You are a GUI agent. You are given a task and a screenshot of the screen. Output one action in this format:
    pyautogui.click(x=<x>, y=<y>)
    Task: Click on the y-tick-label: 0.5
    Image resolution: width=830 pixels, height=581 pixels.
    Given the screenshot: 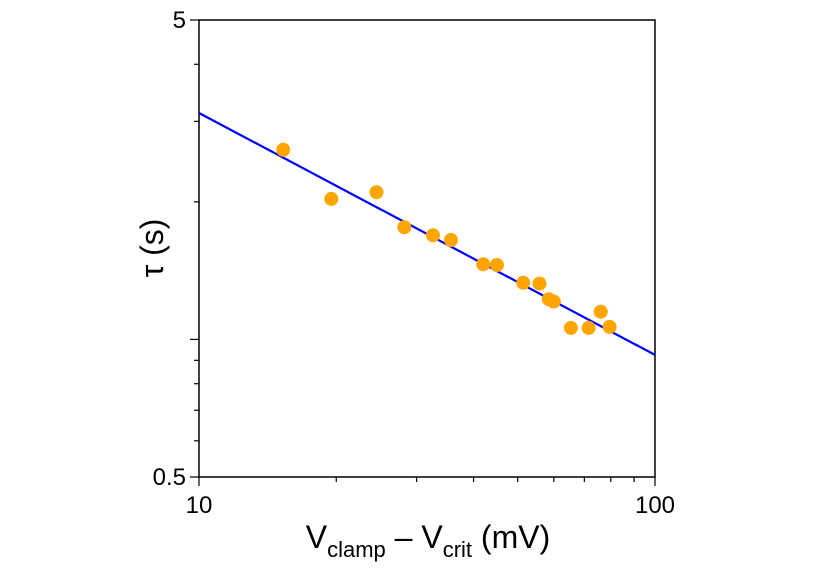 What is the action you would take?
    pyautogui.click(x=169, y=477)
    